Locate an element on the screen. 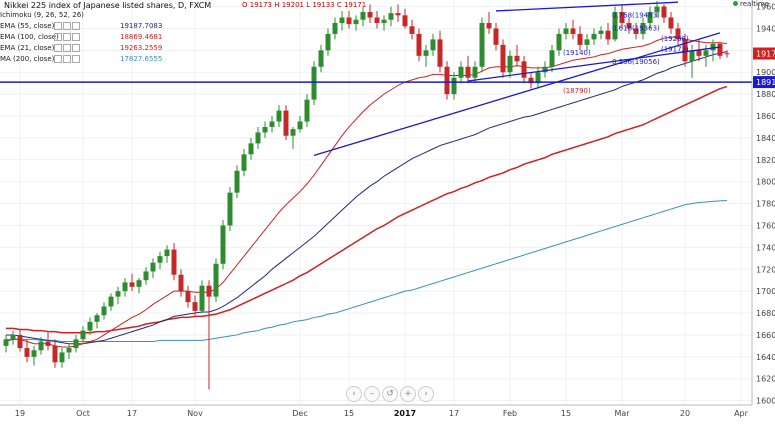  price-tag is located at coordinates (764, 82).